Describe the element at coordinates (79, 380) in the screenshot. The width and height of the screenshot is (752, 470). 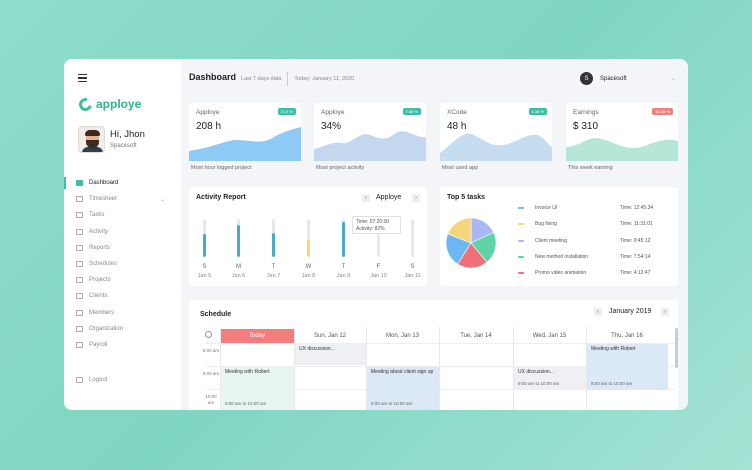
I see `logout-icon` at that location.